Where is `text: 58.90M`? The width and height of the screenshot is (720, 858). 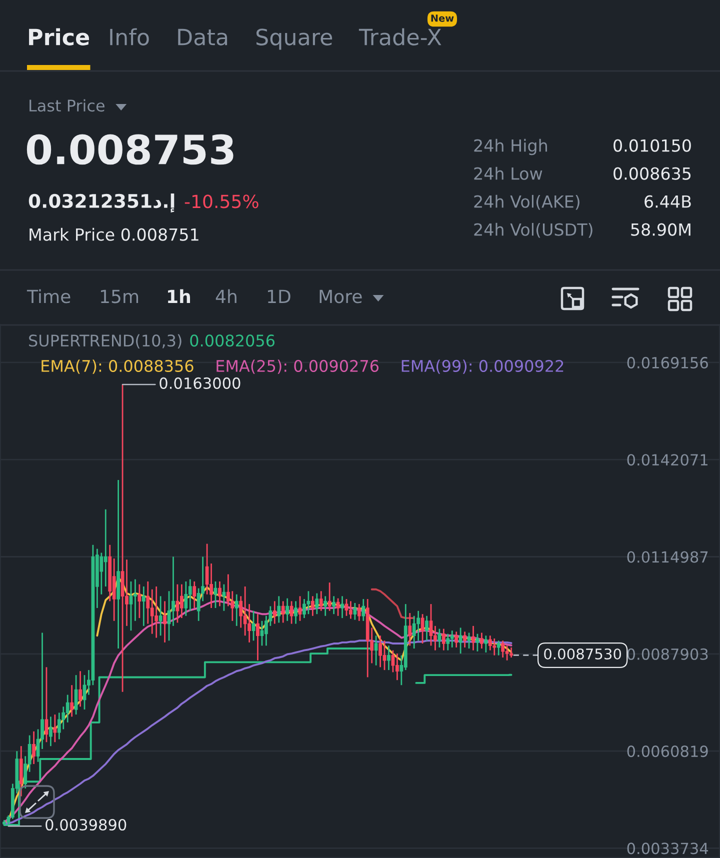
text: 58.90M is located at coordinates (660, 229).